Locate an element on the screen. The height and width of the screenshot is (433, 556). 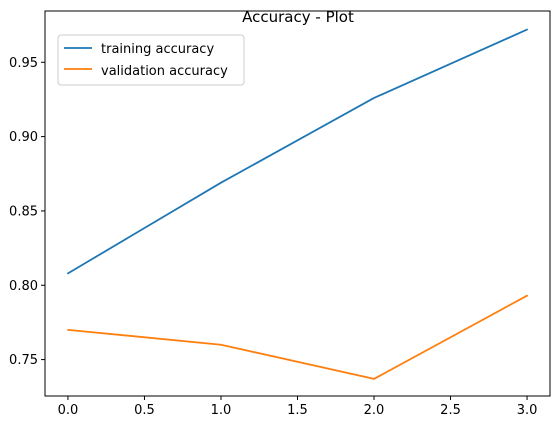
y-tick-label: 0.95 is located at coordinates (23, 63).